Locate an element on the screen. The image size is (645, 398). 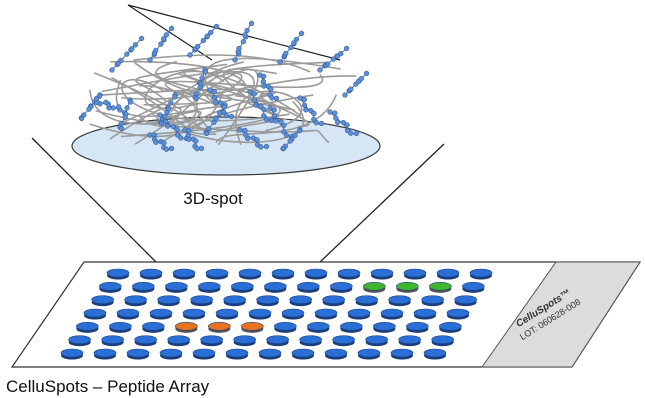
cellulose-fiber-network is located at coordinates (223, 99).